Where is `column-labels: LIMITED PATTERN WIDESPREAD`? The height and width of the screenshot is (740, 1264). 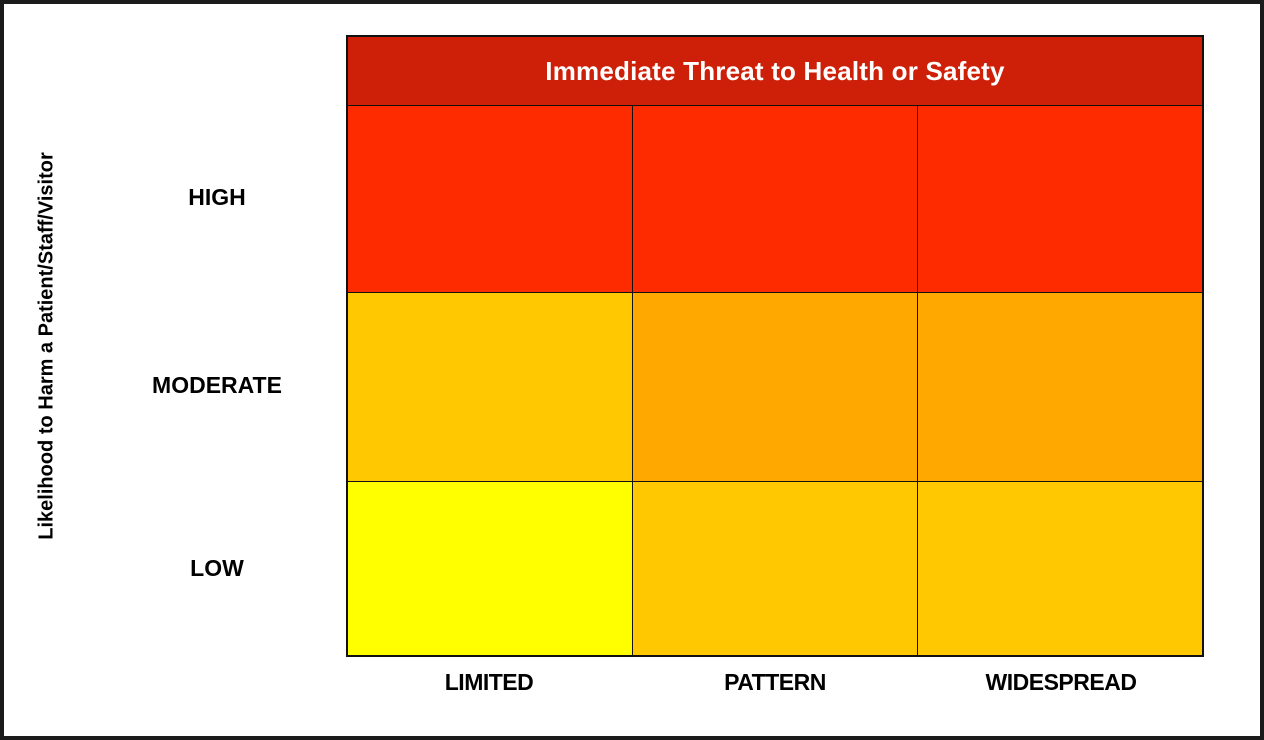 column-labels: LIMITED PATTERN WIDESPREAD is located at coordinates (775, 682).